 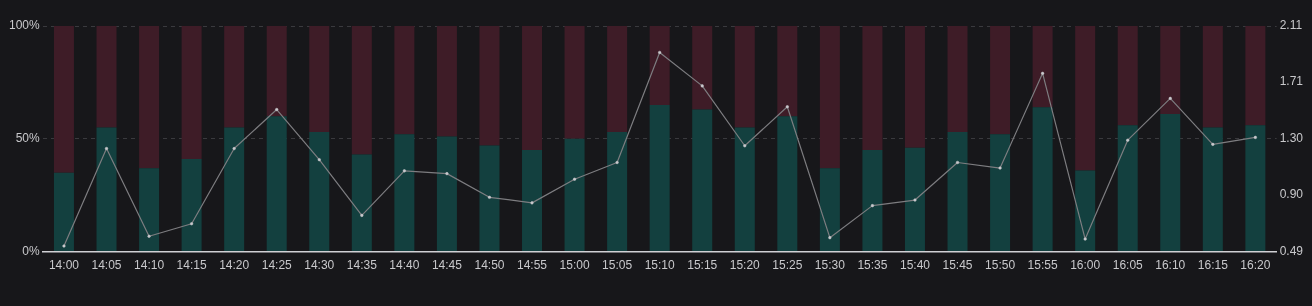 What do you see at coordinates (617, 265) in the screenshot?
I see `x-tick-label: 15:05` at bounding box center [617, 265].